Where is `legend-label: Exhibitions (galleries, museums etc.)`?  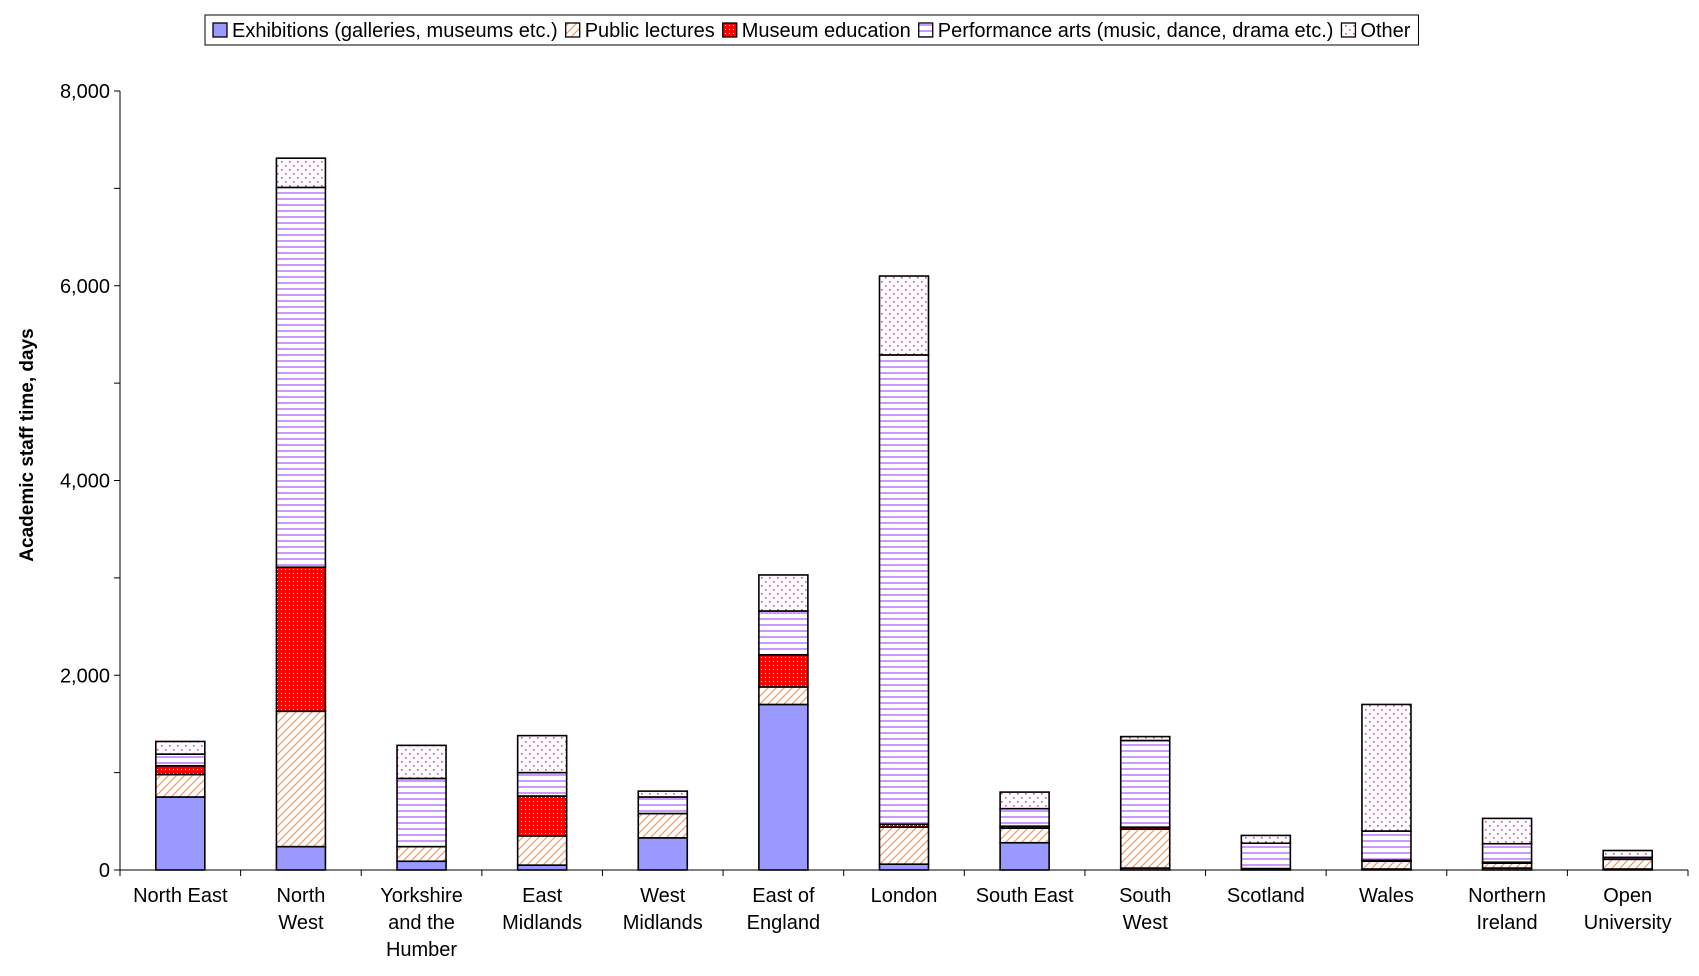 legend-label: Exhibitions (galleries, museums etc.) is located at coordinates (395, 31).